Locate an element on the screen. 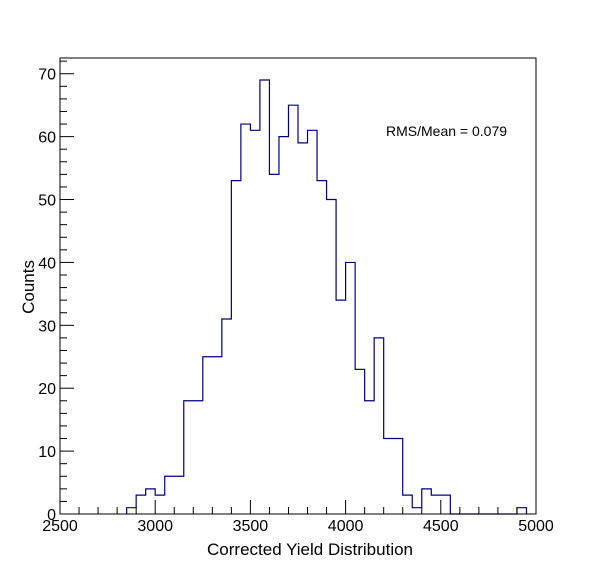 This screenshot has width=596, height=577. y-tick-label: 10 is located at coordinates (47, 452).